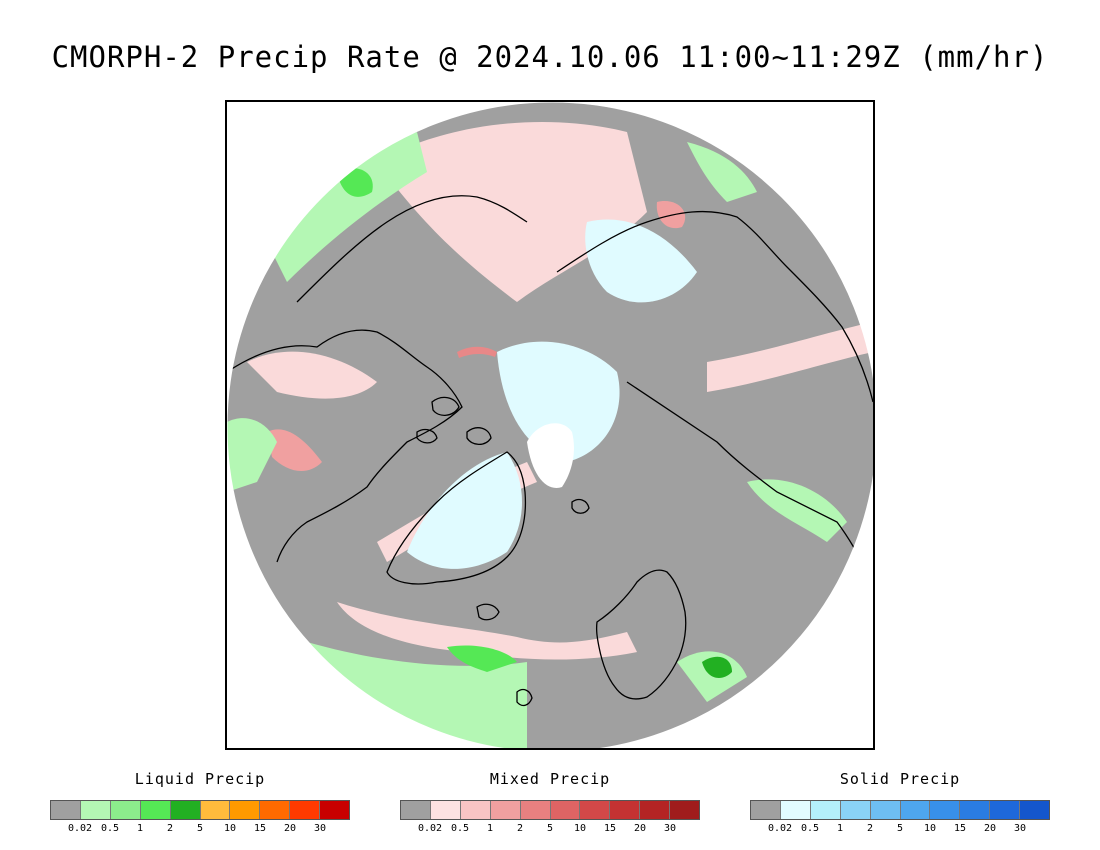  I want to click on liquid-precip-region-northwest-pacific, so click(347, 207).